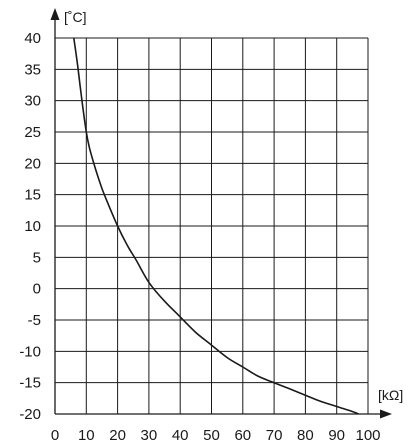  I want to click on x-tick-label: 10, so click(86, 435).